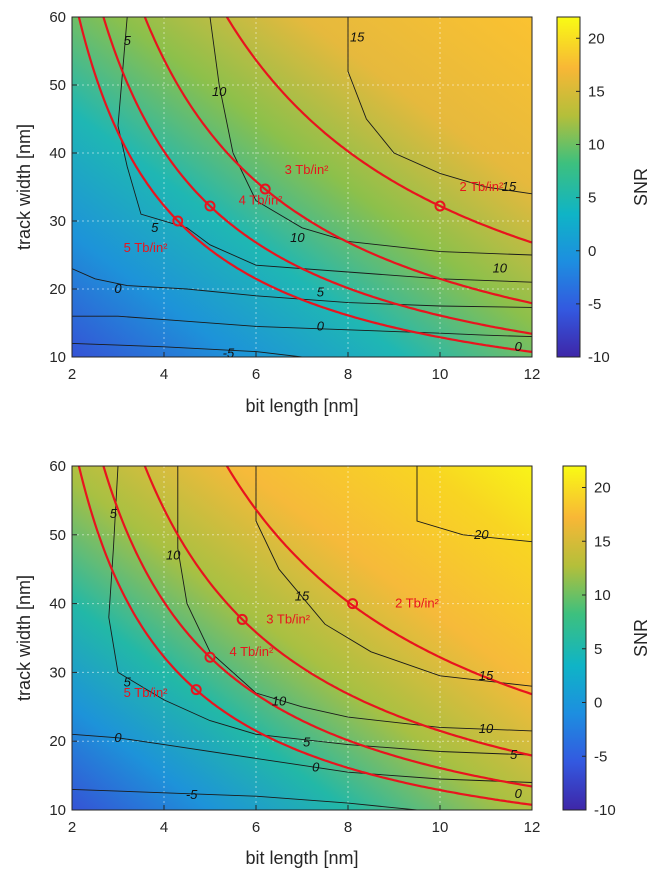 The height and width of the screenshot is (872, 667). I want to click on colorbar-tick-label: 5, so click(598, 649).